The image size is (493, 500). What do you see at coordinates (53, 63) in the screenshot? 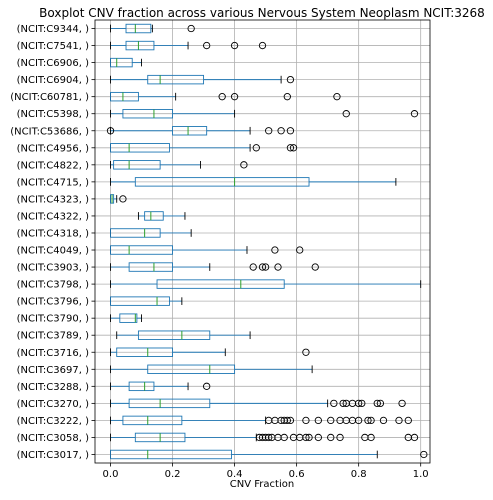
I see `y-tick-label: (NCIT:C6906, )` at bounding box center [53, 63].